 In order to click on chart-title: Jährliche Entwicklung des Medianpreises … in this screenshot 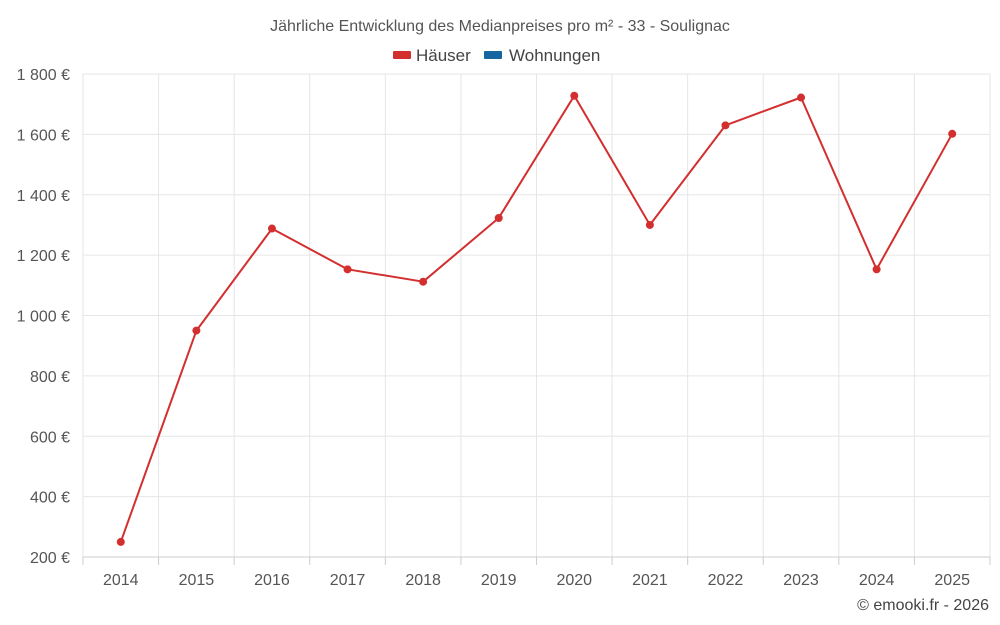, I will do `click(500, 26)`.